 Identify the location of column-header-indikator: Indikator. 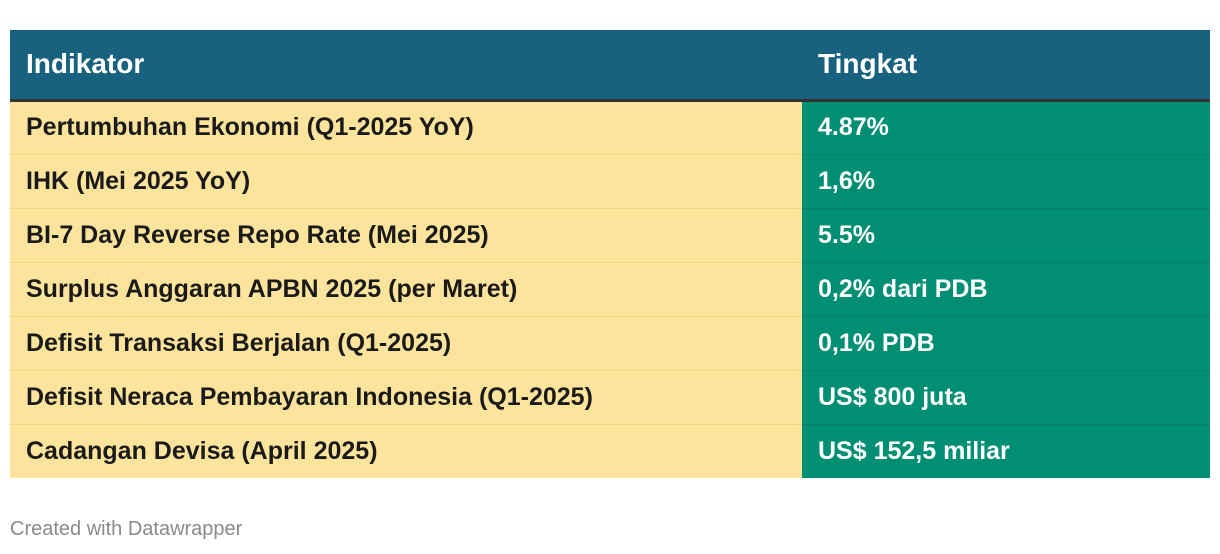
(406, 66).